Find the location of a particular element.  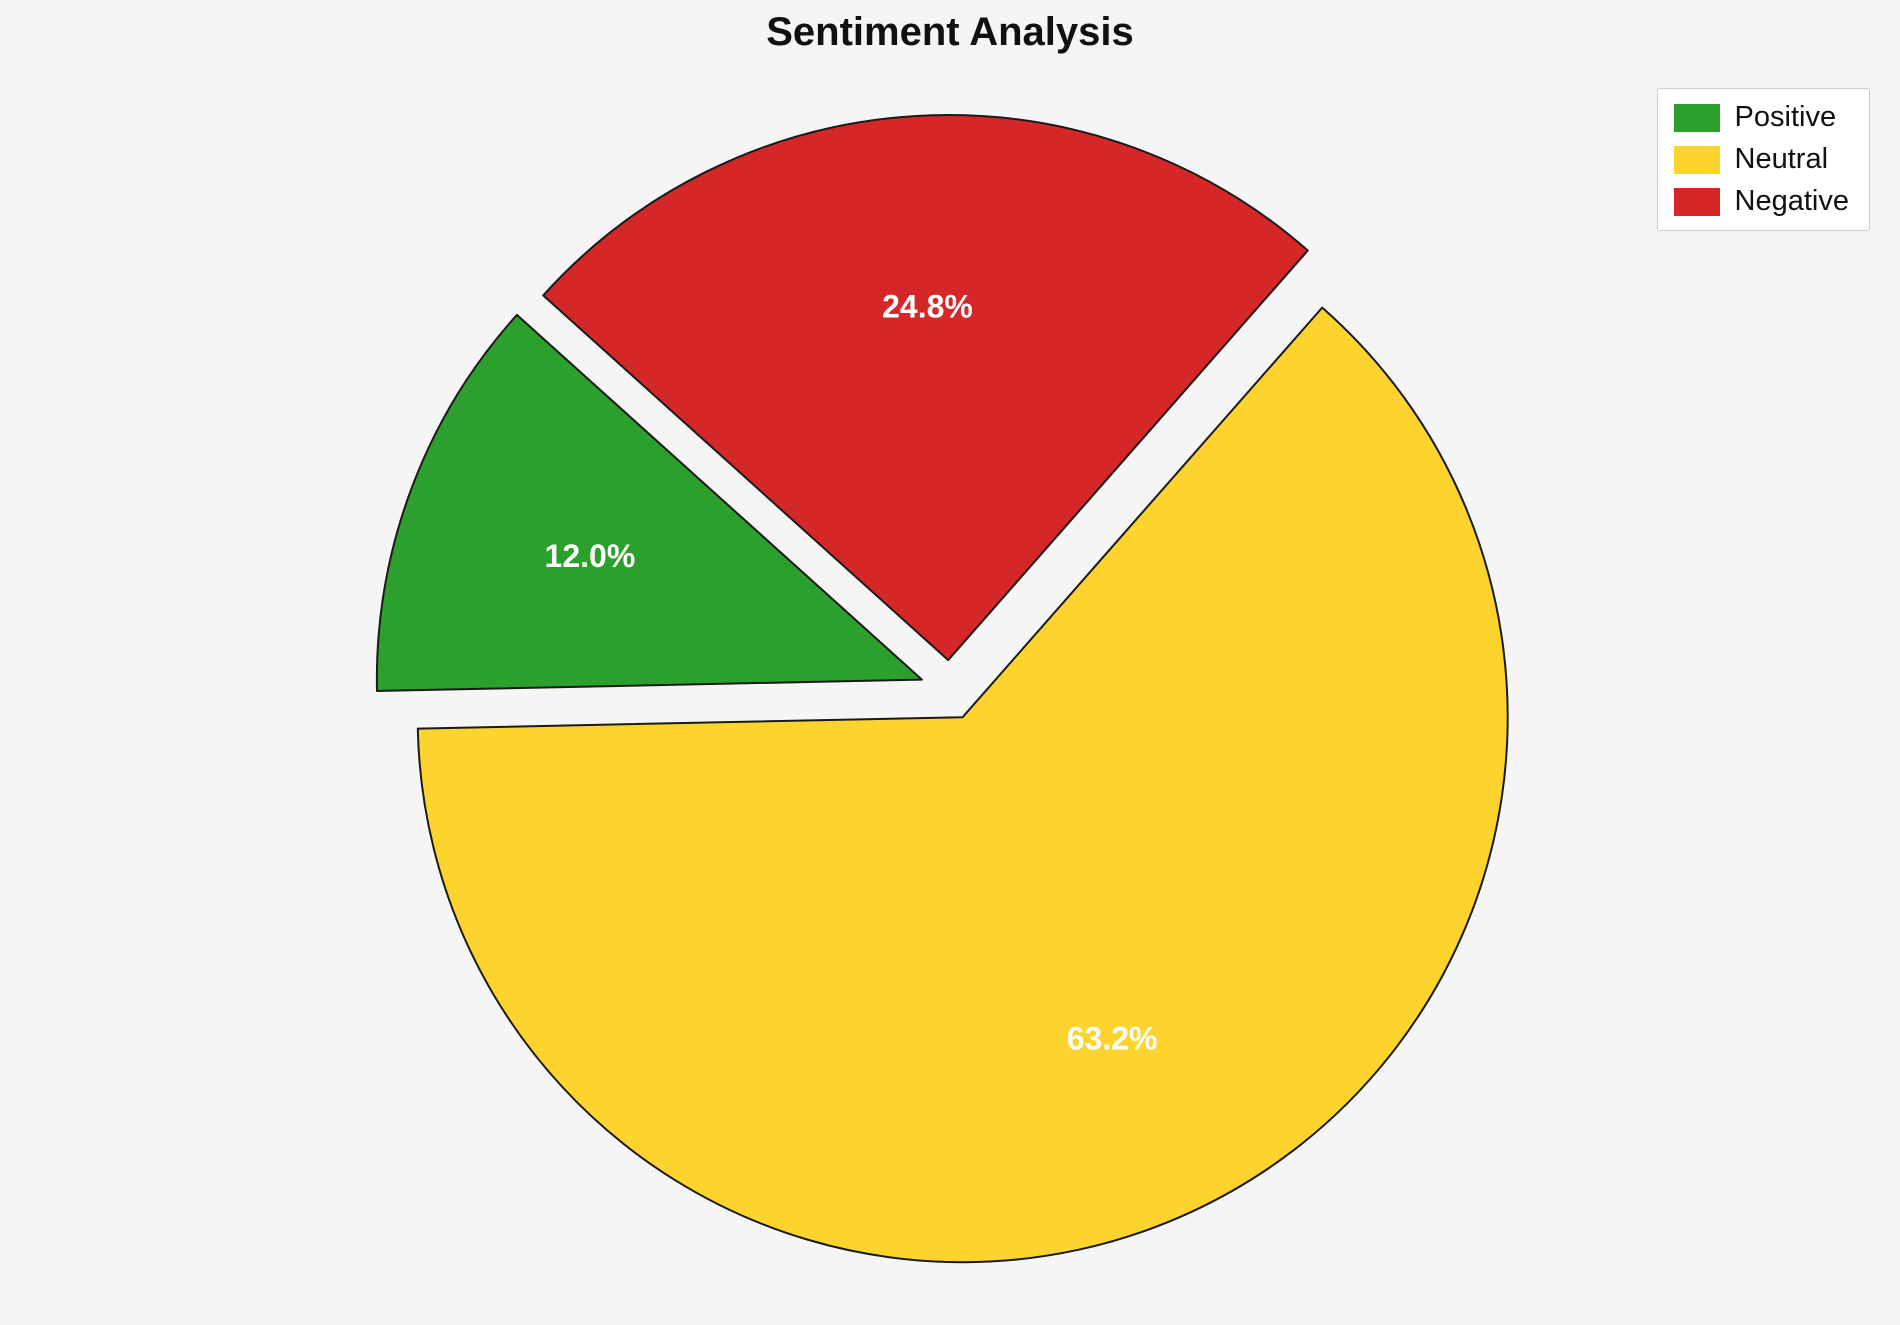

legend-item-negative: Negative is located at coordinates (1761, 201).